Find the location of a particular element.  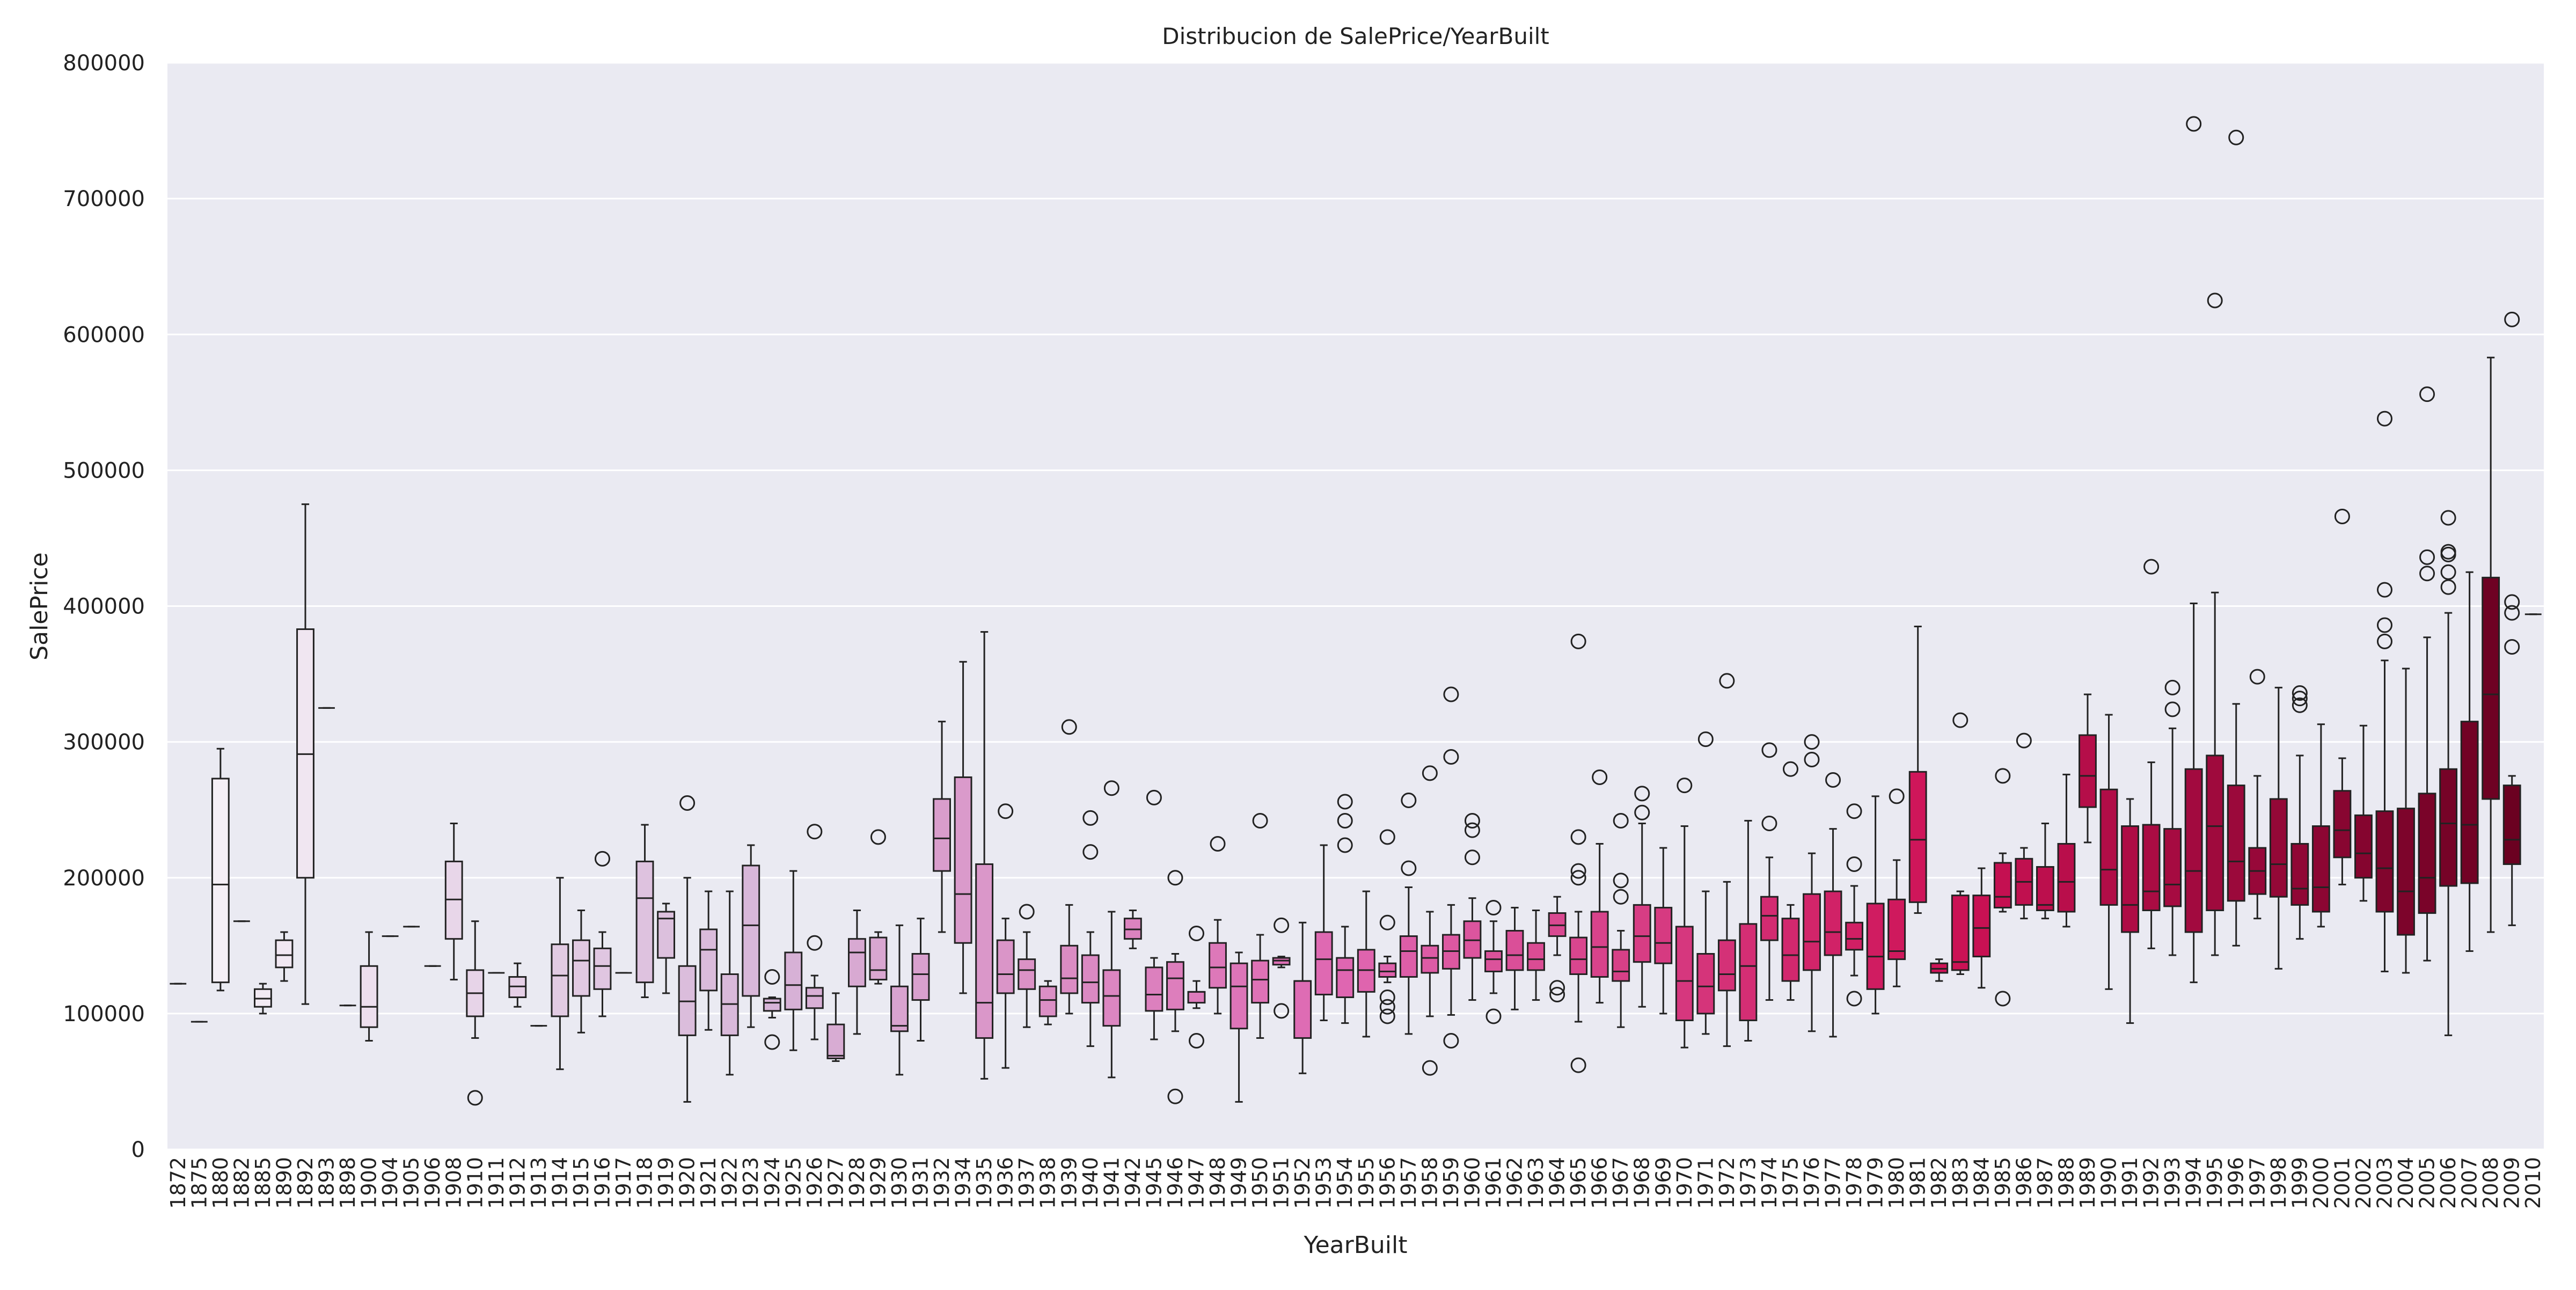

x-tick-label: 1969 is located at coordinates (1663, 1183).